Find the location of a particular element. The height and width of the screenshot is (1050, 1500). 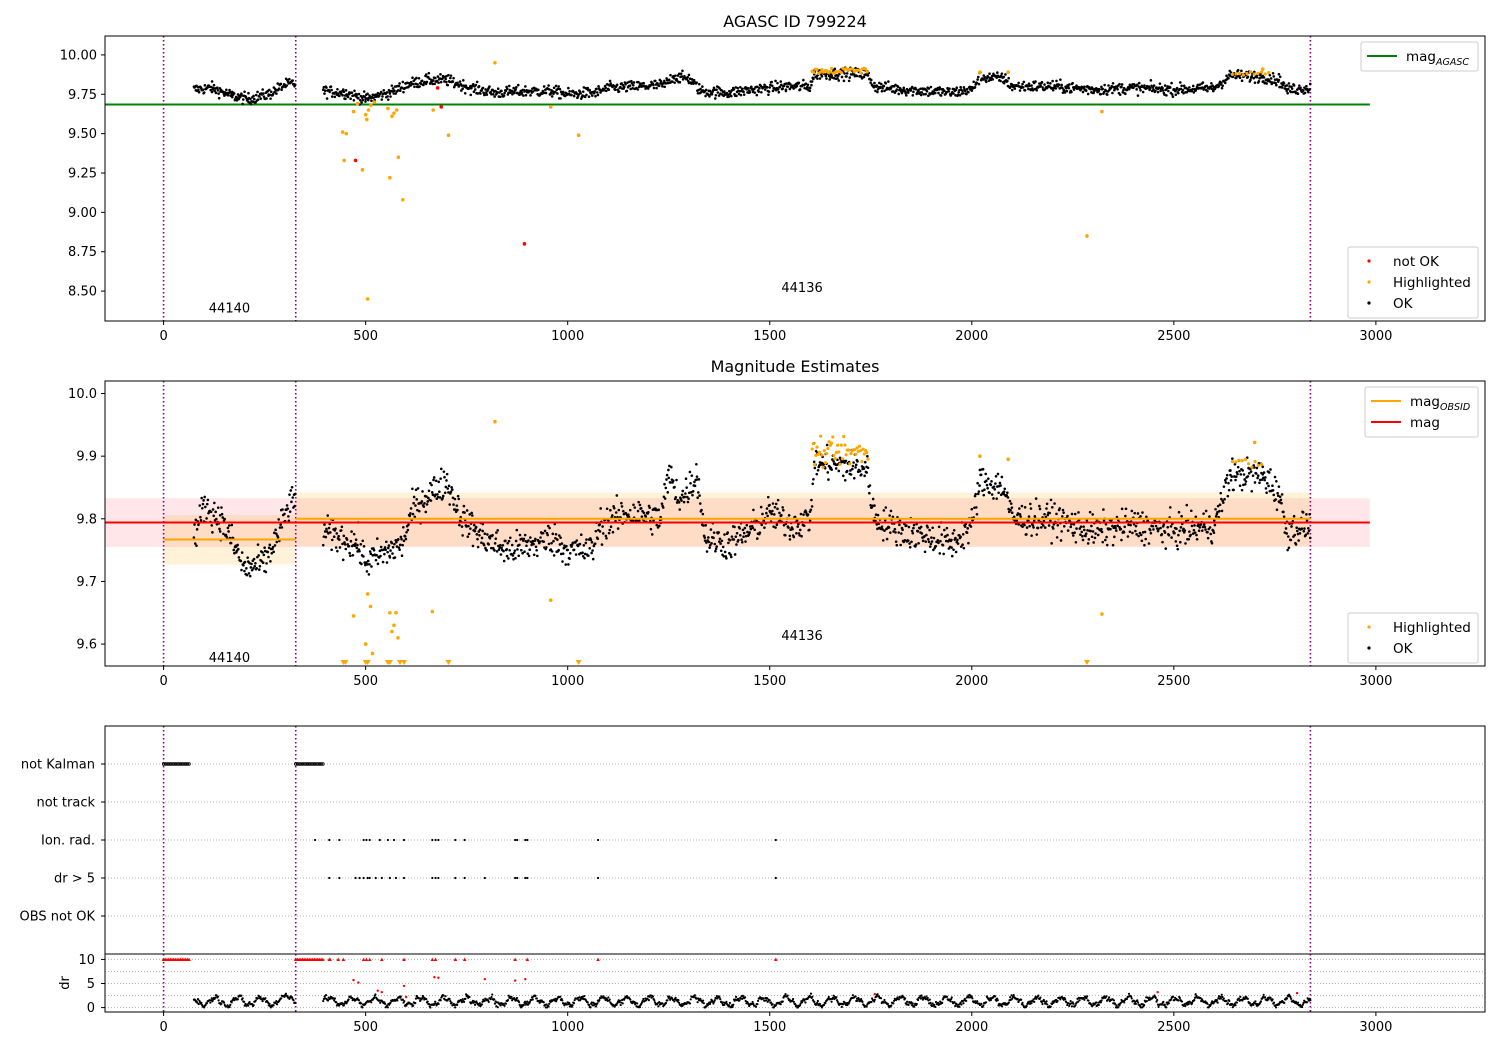

x-tick-label: 1500 is located at coordinates (769, 336).